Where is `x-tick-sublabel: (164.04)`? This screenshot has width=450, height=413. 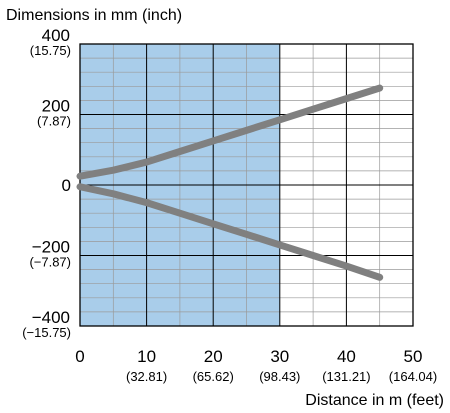
x-tick-sublabel: (164.04) is located at coordinates (413, 376).